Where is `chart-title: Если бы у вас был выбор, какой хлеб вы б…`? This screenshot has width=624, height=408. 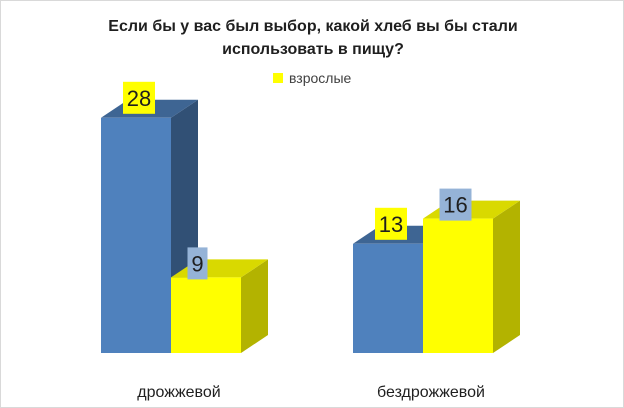
chart-title: Если бы у вас был выбор, какой хлеб вы б… is located at coordinates (313, 38).